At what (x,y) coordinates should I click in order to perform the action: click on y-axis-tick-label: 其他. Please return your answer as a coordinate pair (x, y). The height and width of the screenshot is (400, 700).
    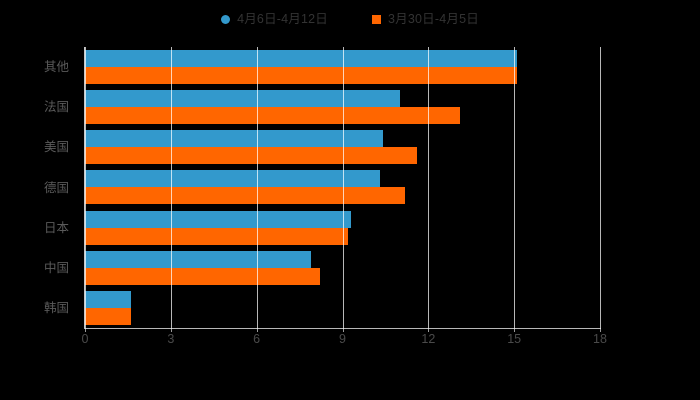
    Looking at the image, I should click on (56, 67).